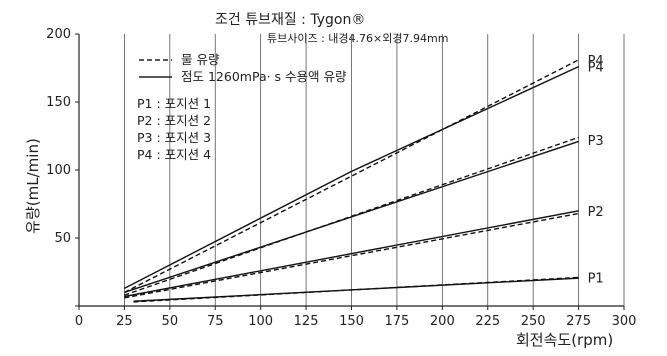 This screenshot has height=356, width=667. I want to click on position-note-4: P4 : 포지션 4, so click(174, 154).